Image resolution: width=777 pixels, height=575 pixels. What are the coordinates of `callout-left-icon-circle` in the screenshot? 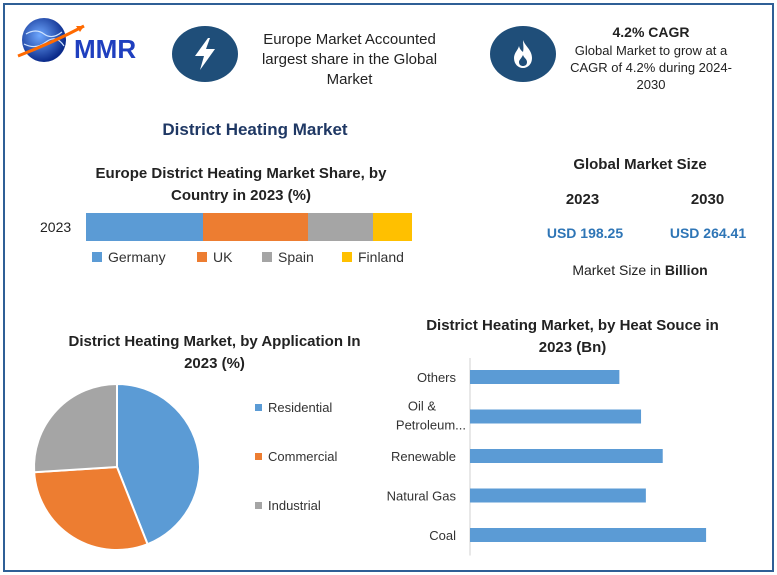 It's located at (205, 54).